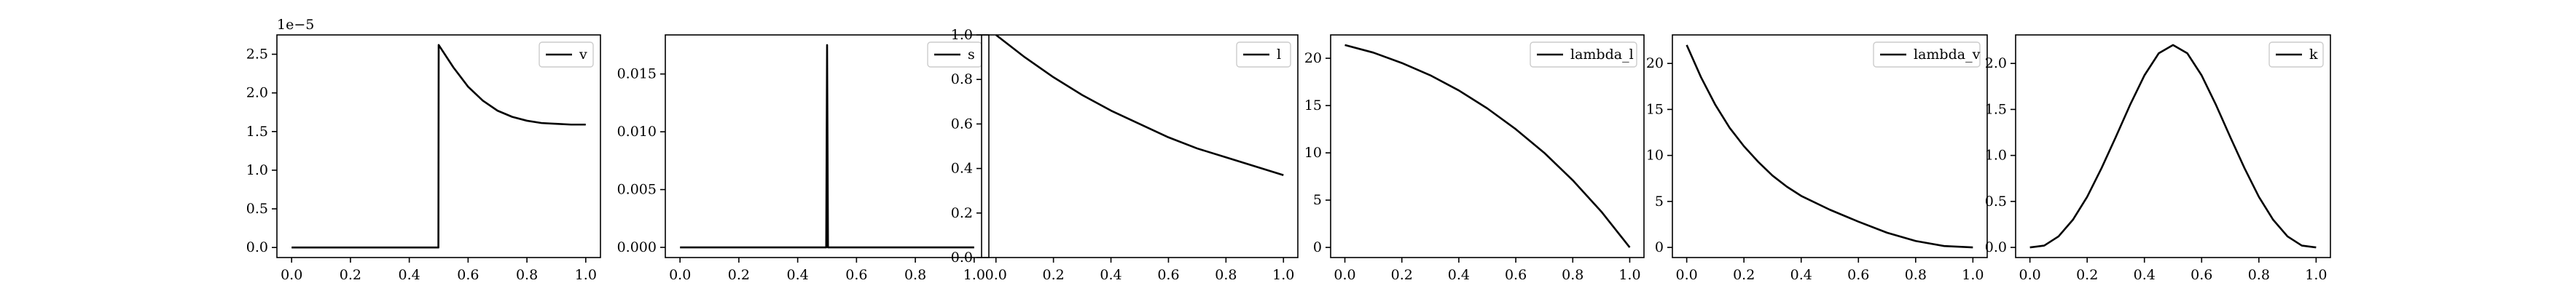 The height and width of the screenshot is (291, 2576). I want to click on legend-label: v, so click(583, 55).